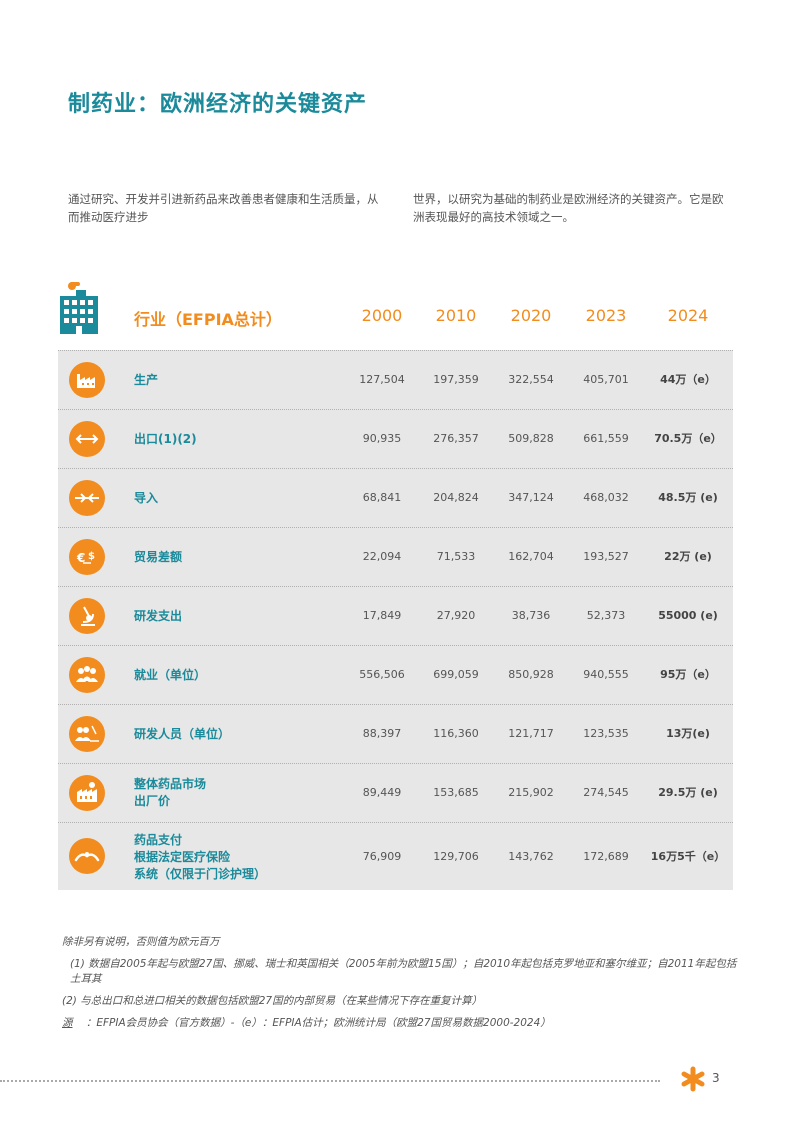 This screenshot has height=1122, width=791. What do you see at coordinates (382, 497) in the screenshot?
I see `cell-value: 68,841` at bounding box center [382, 497].